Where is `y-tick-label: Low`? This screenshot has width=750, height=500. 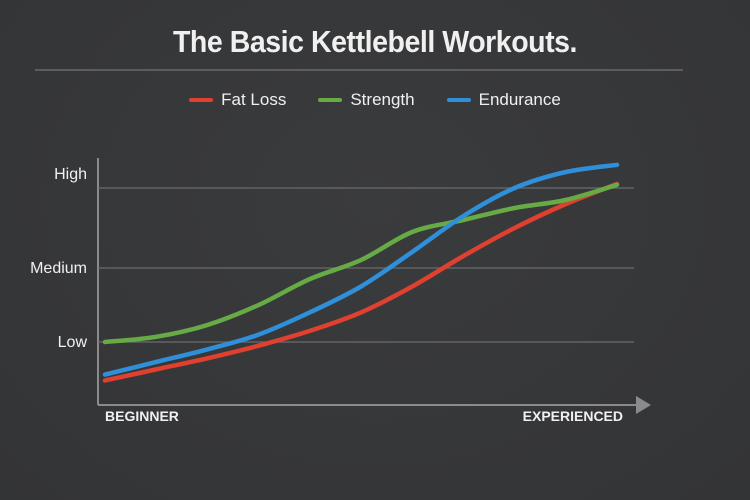 y-tick-label: Low is located at coordinates (73, 342).